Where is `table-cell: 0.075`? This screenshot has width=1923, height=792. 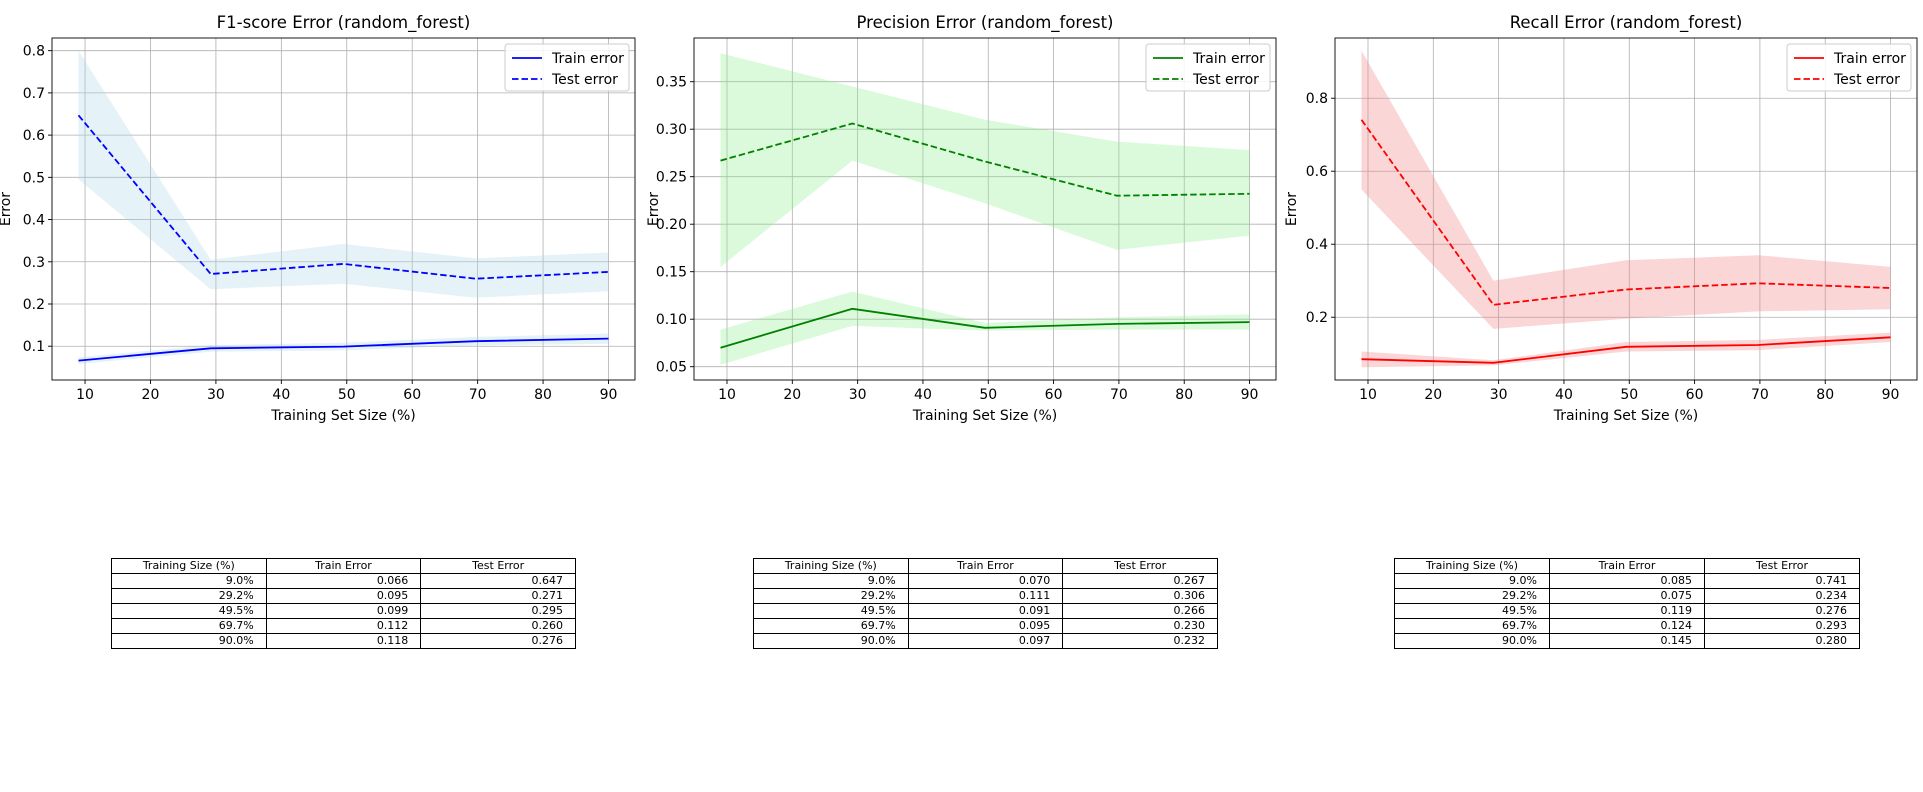 table-cell: 0.075 is located at coordinates (1627, 596).